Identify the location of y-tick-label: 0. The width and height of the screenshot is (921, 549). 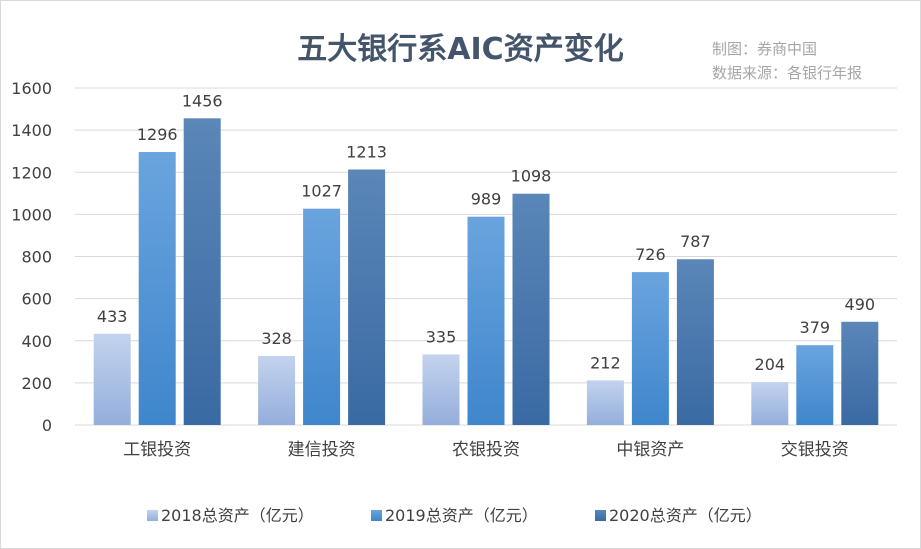
(47, 425).